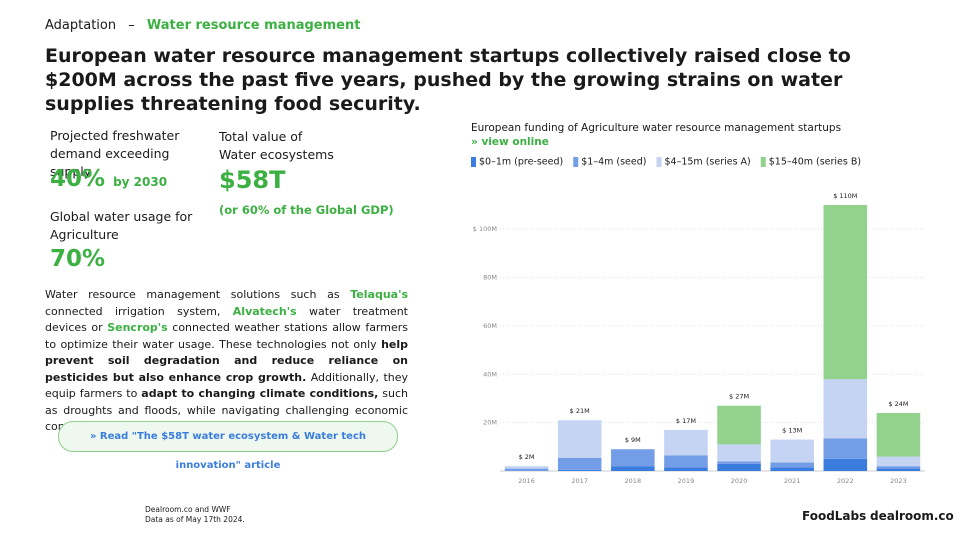  I want to click on text-run: Telaqua's, so click(379, 294).